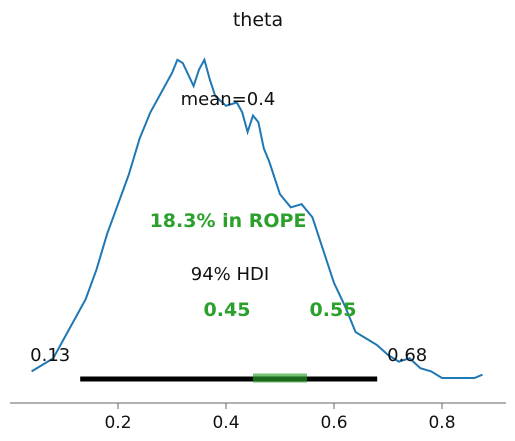 The image size is (515, 441). I want to click on rope-low-label: 0.45, so click(227, 310).